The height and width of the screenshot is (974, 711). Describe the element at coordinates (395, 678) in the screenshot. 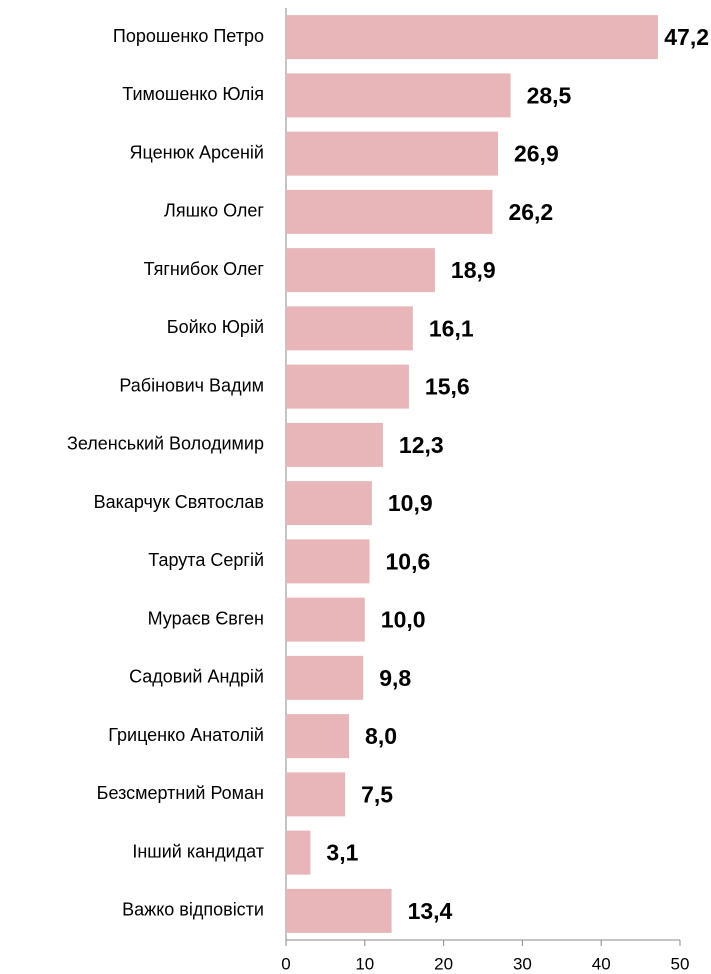

I see `value-label: 9,8` at that location.